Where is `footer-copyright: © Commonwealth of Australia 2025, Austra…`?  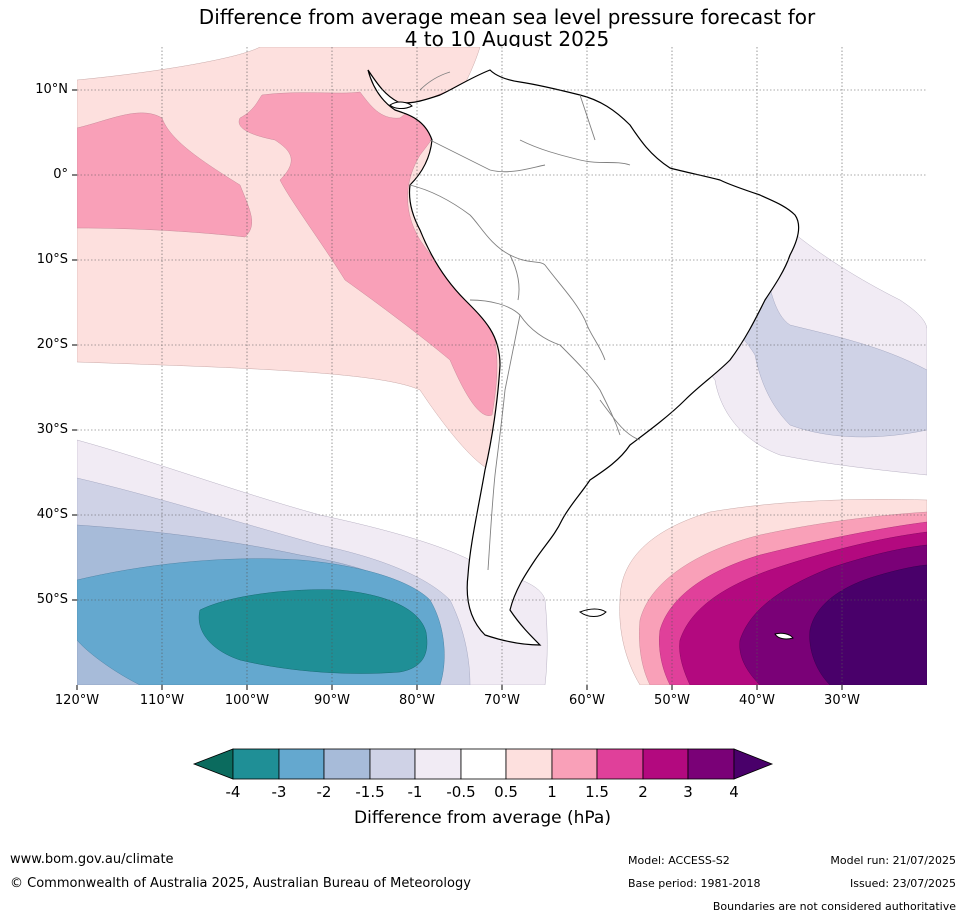
footer-copyright: © Commonwealth of Australia 2025, Austra… is located at coordinates (240, 883).